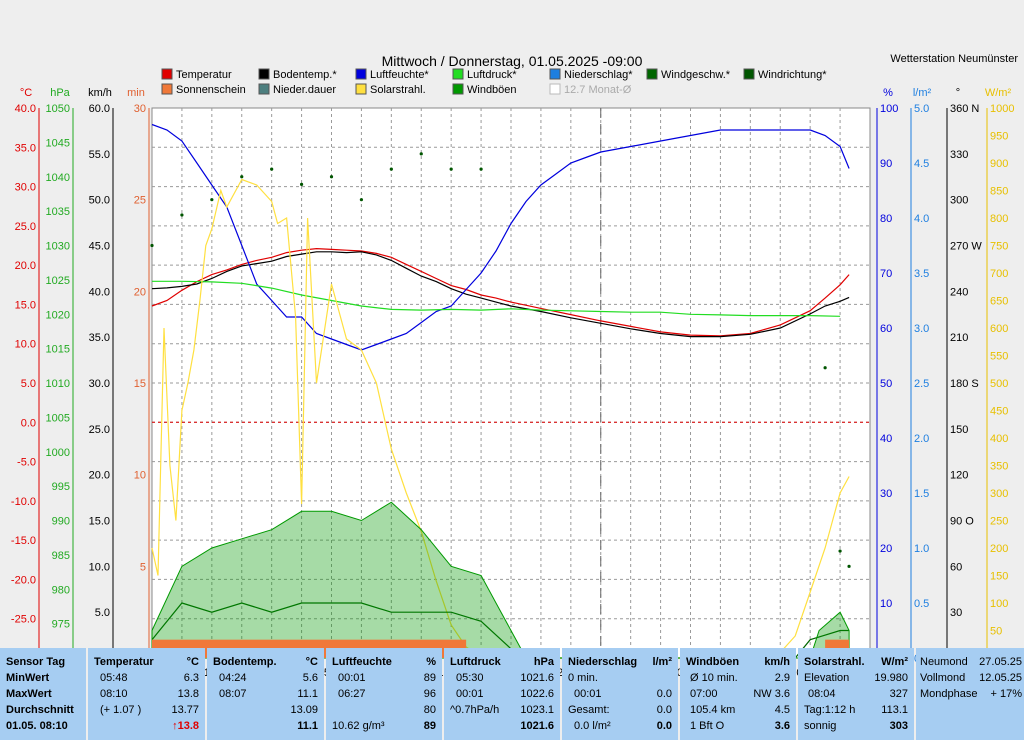 The image size is (1024, 740). Describe the element at coordinates (999, 412) in the screenshot. I see `solar-tick: 450` at that location.